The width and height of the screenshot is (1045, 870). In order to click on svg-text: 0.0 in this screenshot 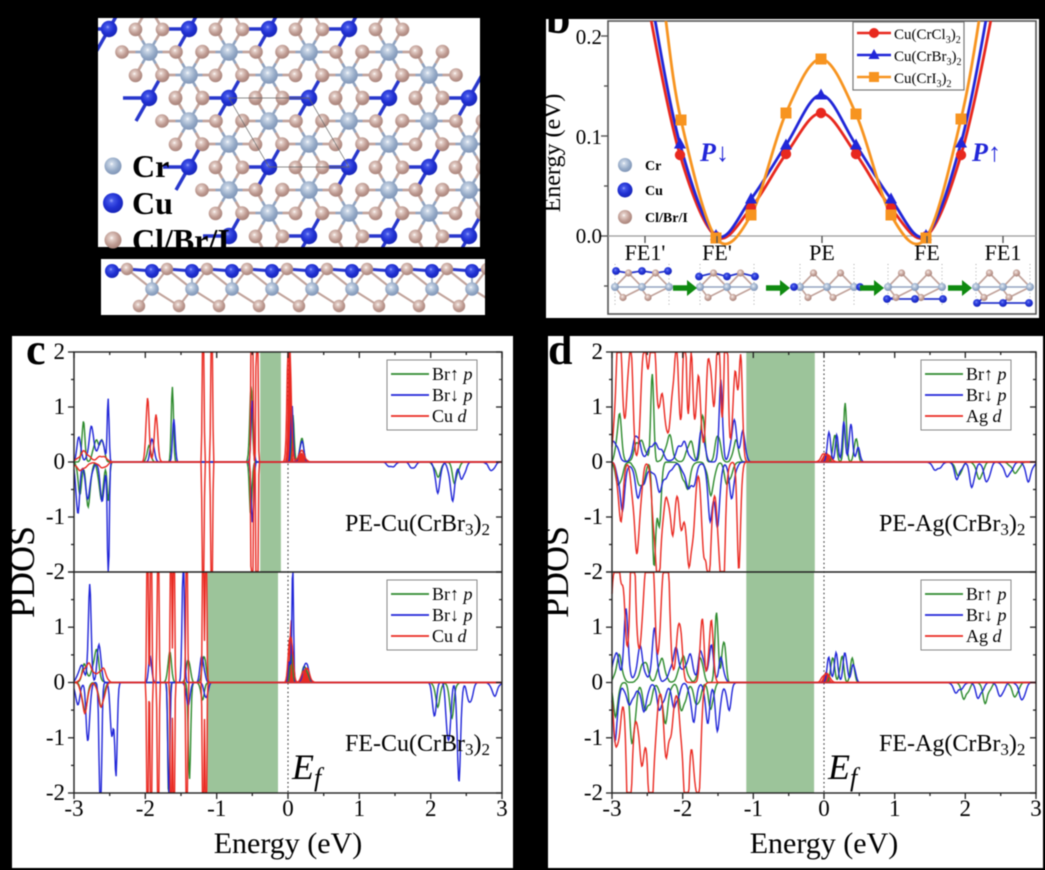, I will do `click(589, 236)`.